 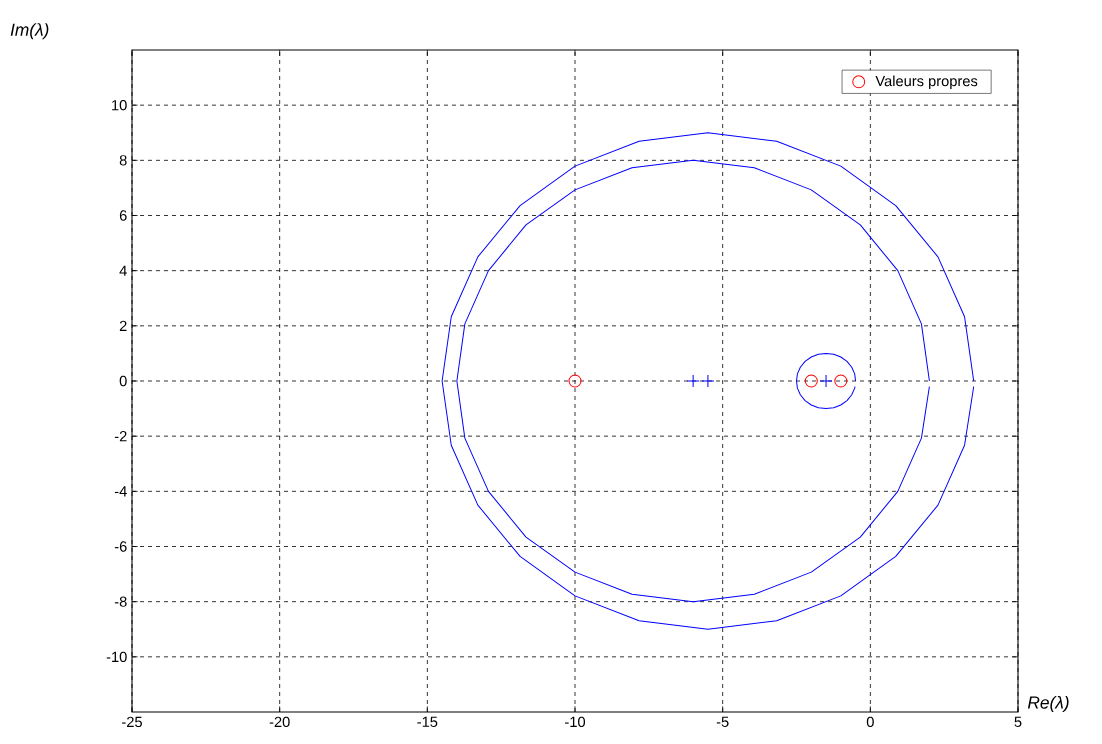 What do you see at coordinates (116, 657) in the screenshot?
I see `y-tick-label: -10` at bounding box center [116, 657].